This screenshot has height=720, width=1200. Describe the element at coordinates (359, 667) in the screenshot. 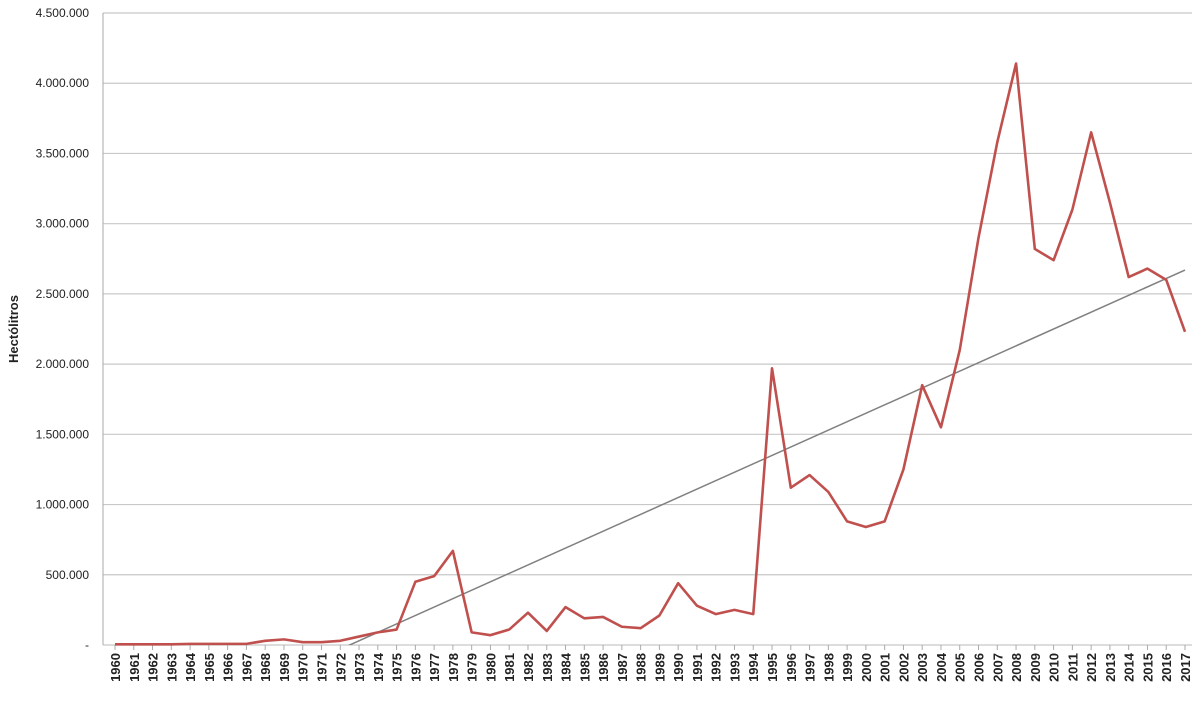

I see `x-tick-label: 1973` at that location.